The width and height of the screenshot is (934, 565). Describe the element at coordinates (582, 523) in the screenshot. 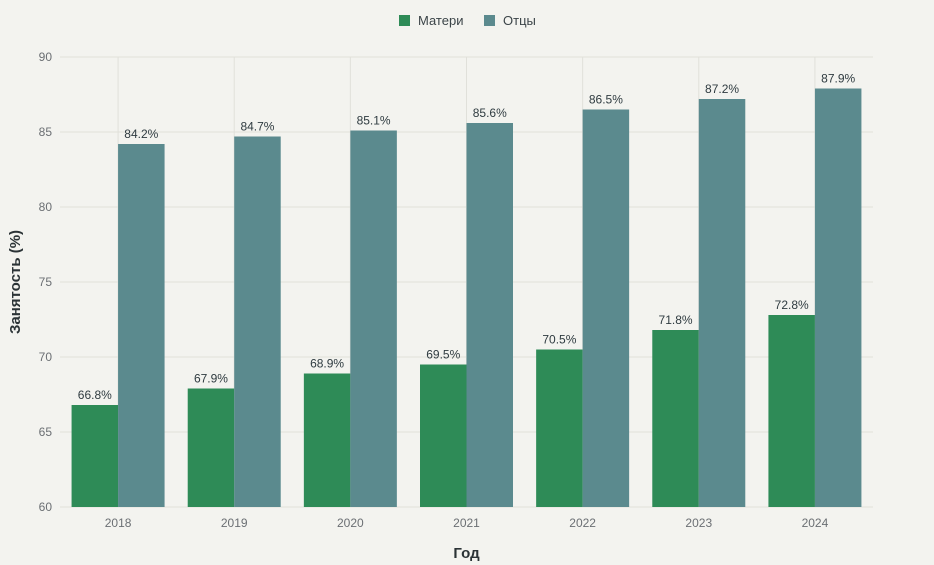

I see `x-tick-label: 2022` at that location.